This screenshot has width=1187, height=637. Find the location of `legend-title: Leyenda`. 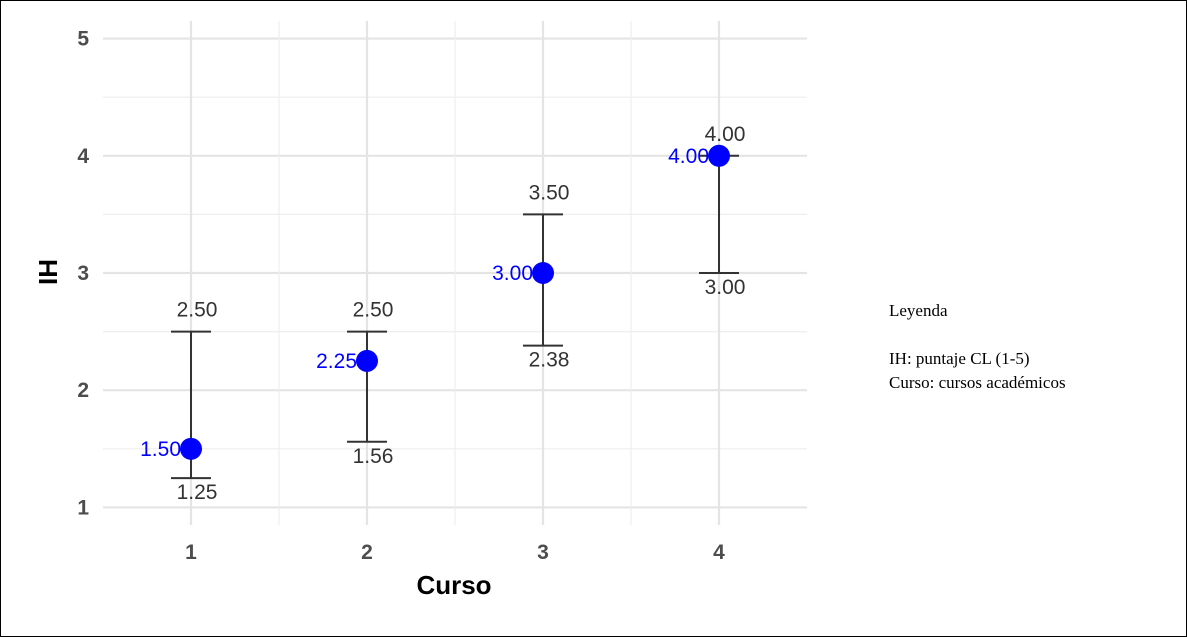

legend-title: Leyenda is located at coordinates (918, 310).